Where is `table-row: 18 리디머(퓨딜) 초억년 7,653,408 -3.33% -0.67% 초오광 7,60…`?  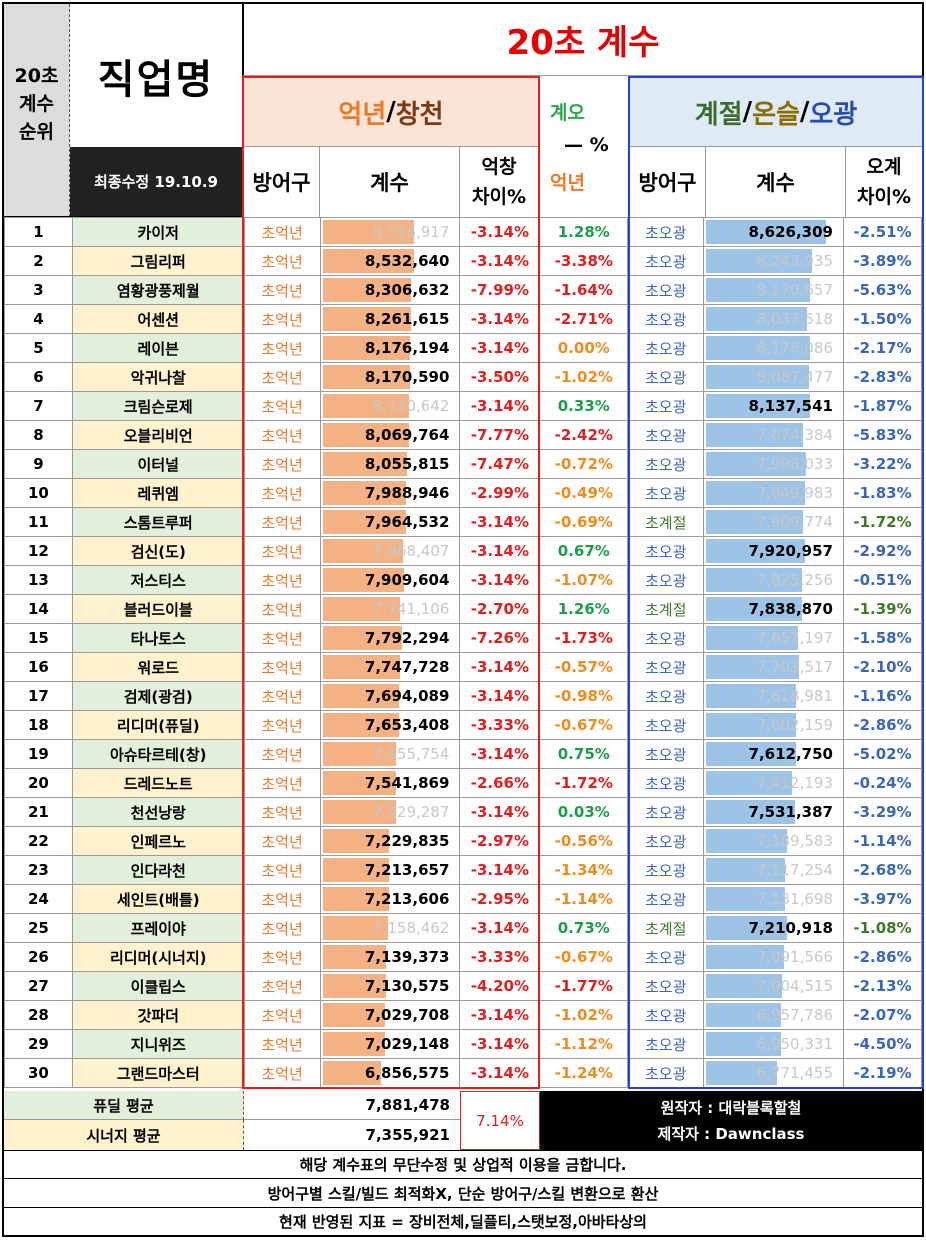
table-row: 18 리디머(퓨딜) 초억년 7,653,408 -3.33% -0.67% 초오광 7,60… is located at coordinates (463, 725).